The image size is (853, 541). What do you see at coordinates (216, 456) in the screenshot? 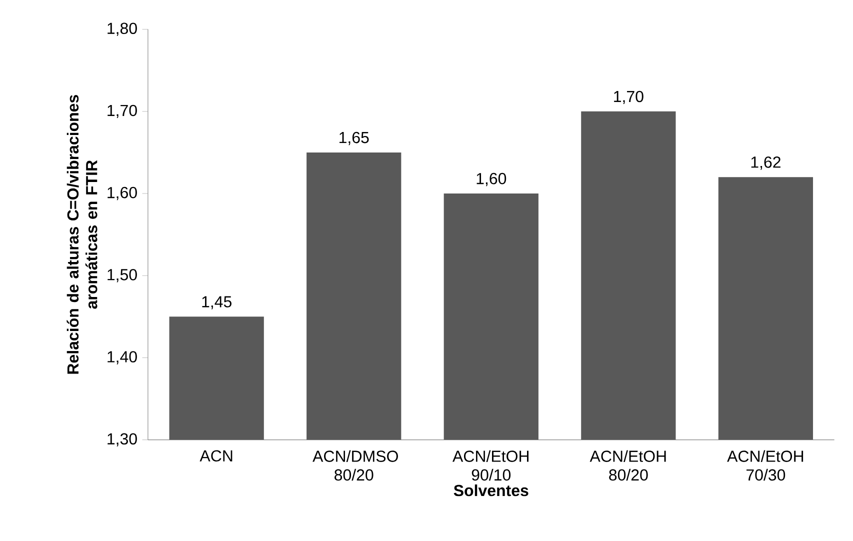
I see `x-tick-label: ACN` at bounding box center [216, 456].